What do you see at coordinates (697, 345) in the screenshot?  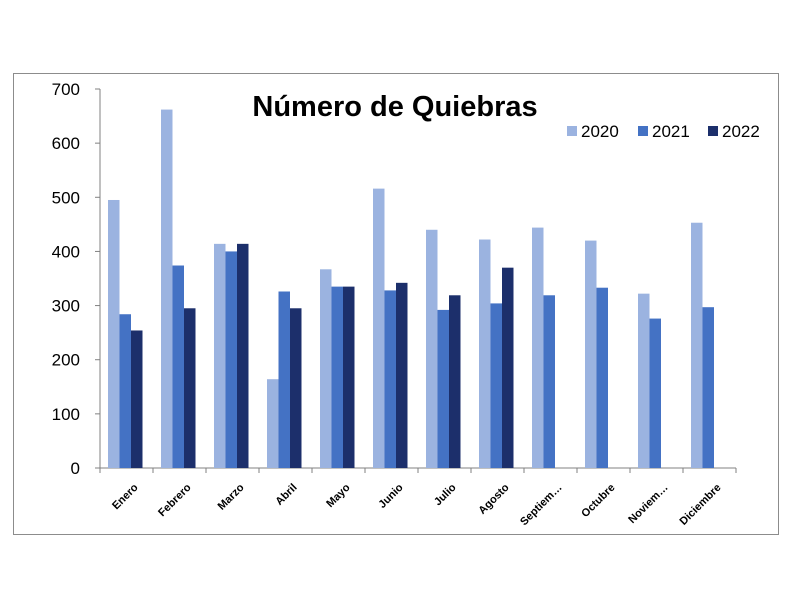 I see `bar-2020-Diciembre` at bounding box center [697, 345].